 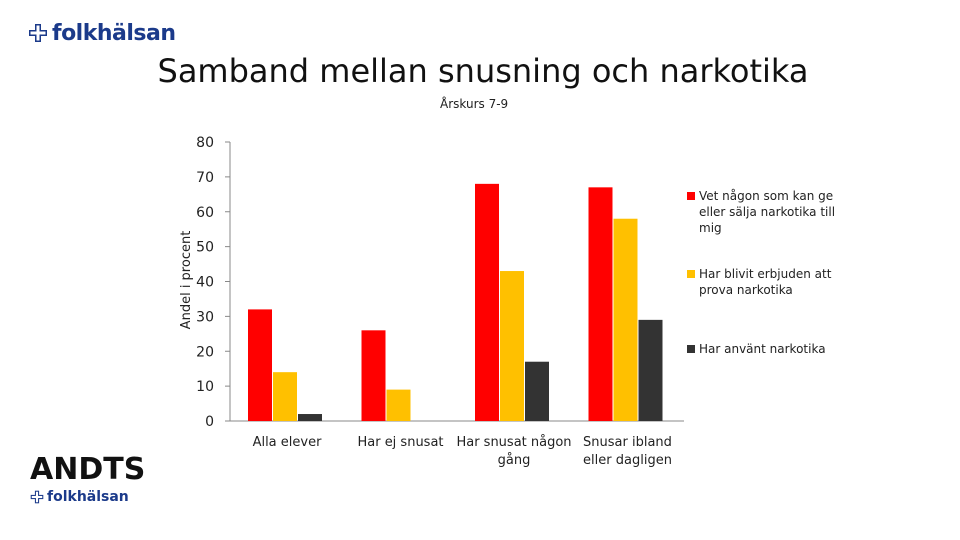 What do you see at coordinates (205, 178) in the screenshot?
I see `y-tick-label: 70` at bounding box center [205, 178].